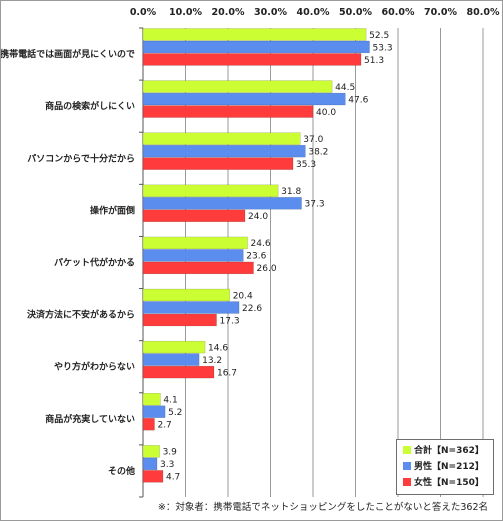 This screenshot has width=503, height=522. Describe the element at coordinates (112, 210) in the screenshot. I see `category-label: 操作が面倒` at that location.